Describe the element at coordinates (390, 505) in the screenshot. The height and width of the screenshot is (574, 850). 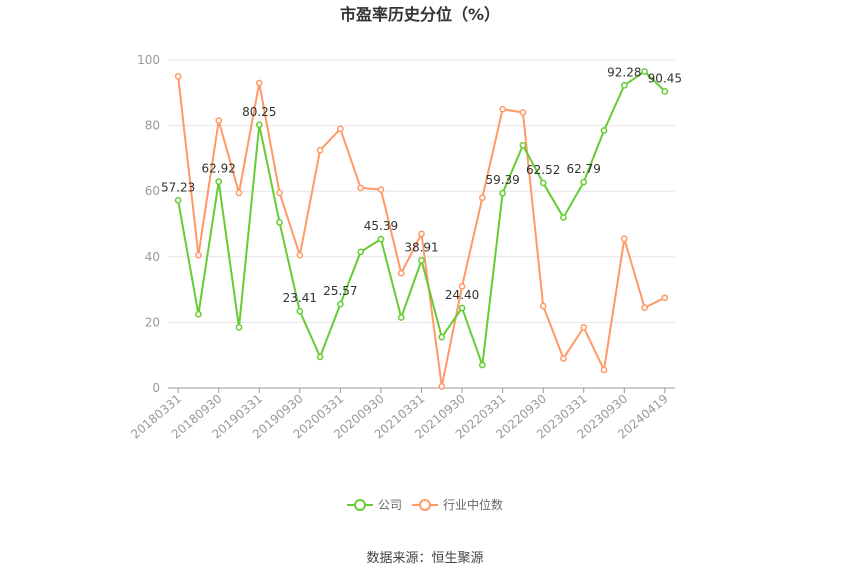
I see `legend-label-company: 公司` at that location.